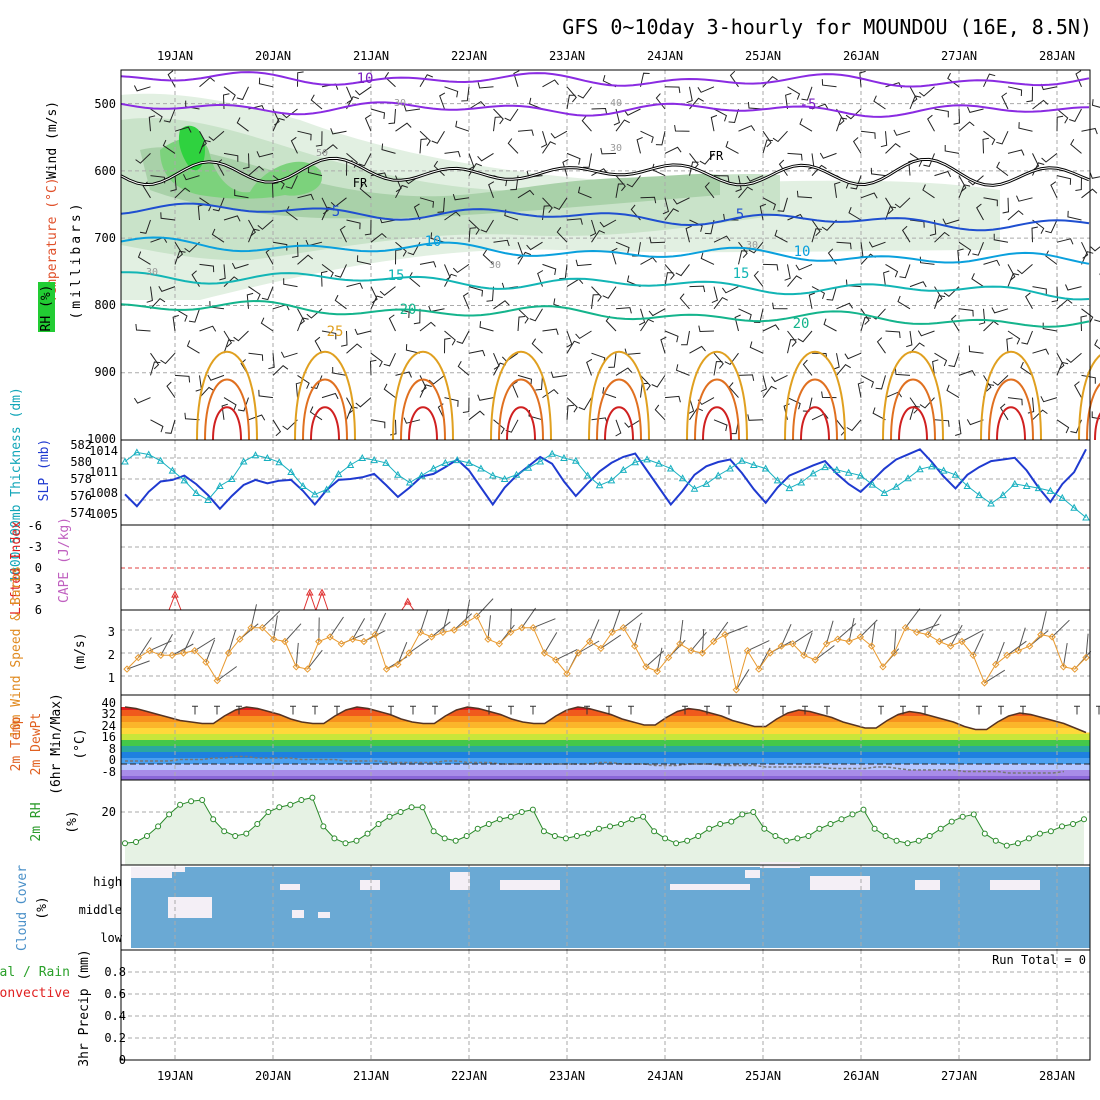 Image resolution: width=1100 pixels, height=1100 pixels. What do you see at coordinates (81, 496) in the screenshot?
I see `thickness-tick: 576` at bounding box center [81, 496].